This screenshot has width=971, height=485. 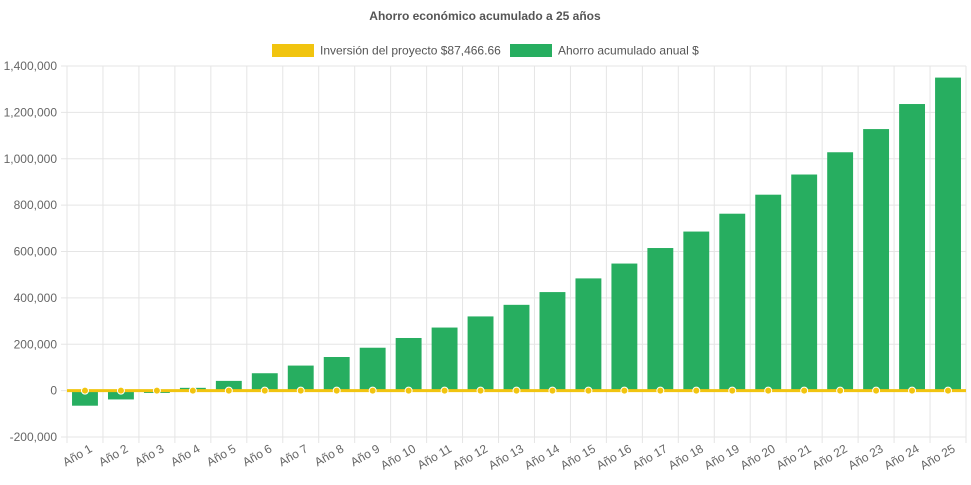 What do you see at coordinates (902, 456) in the screenshot?
I see `x-tick-label: Año 24` at bounding box center [902, 456].